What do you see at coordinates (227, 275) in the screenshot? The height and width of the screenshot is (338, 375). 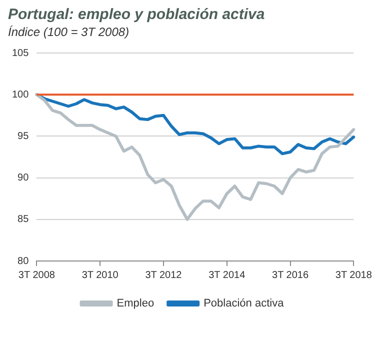 I see `x-tick-label: 3T 2014` at bounding box center [227, 275].